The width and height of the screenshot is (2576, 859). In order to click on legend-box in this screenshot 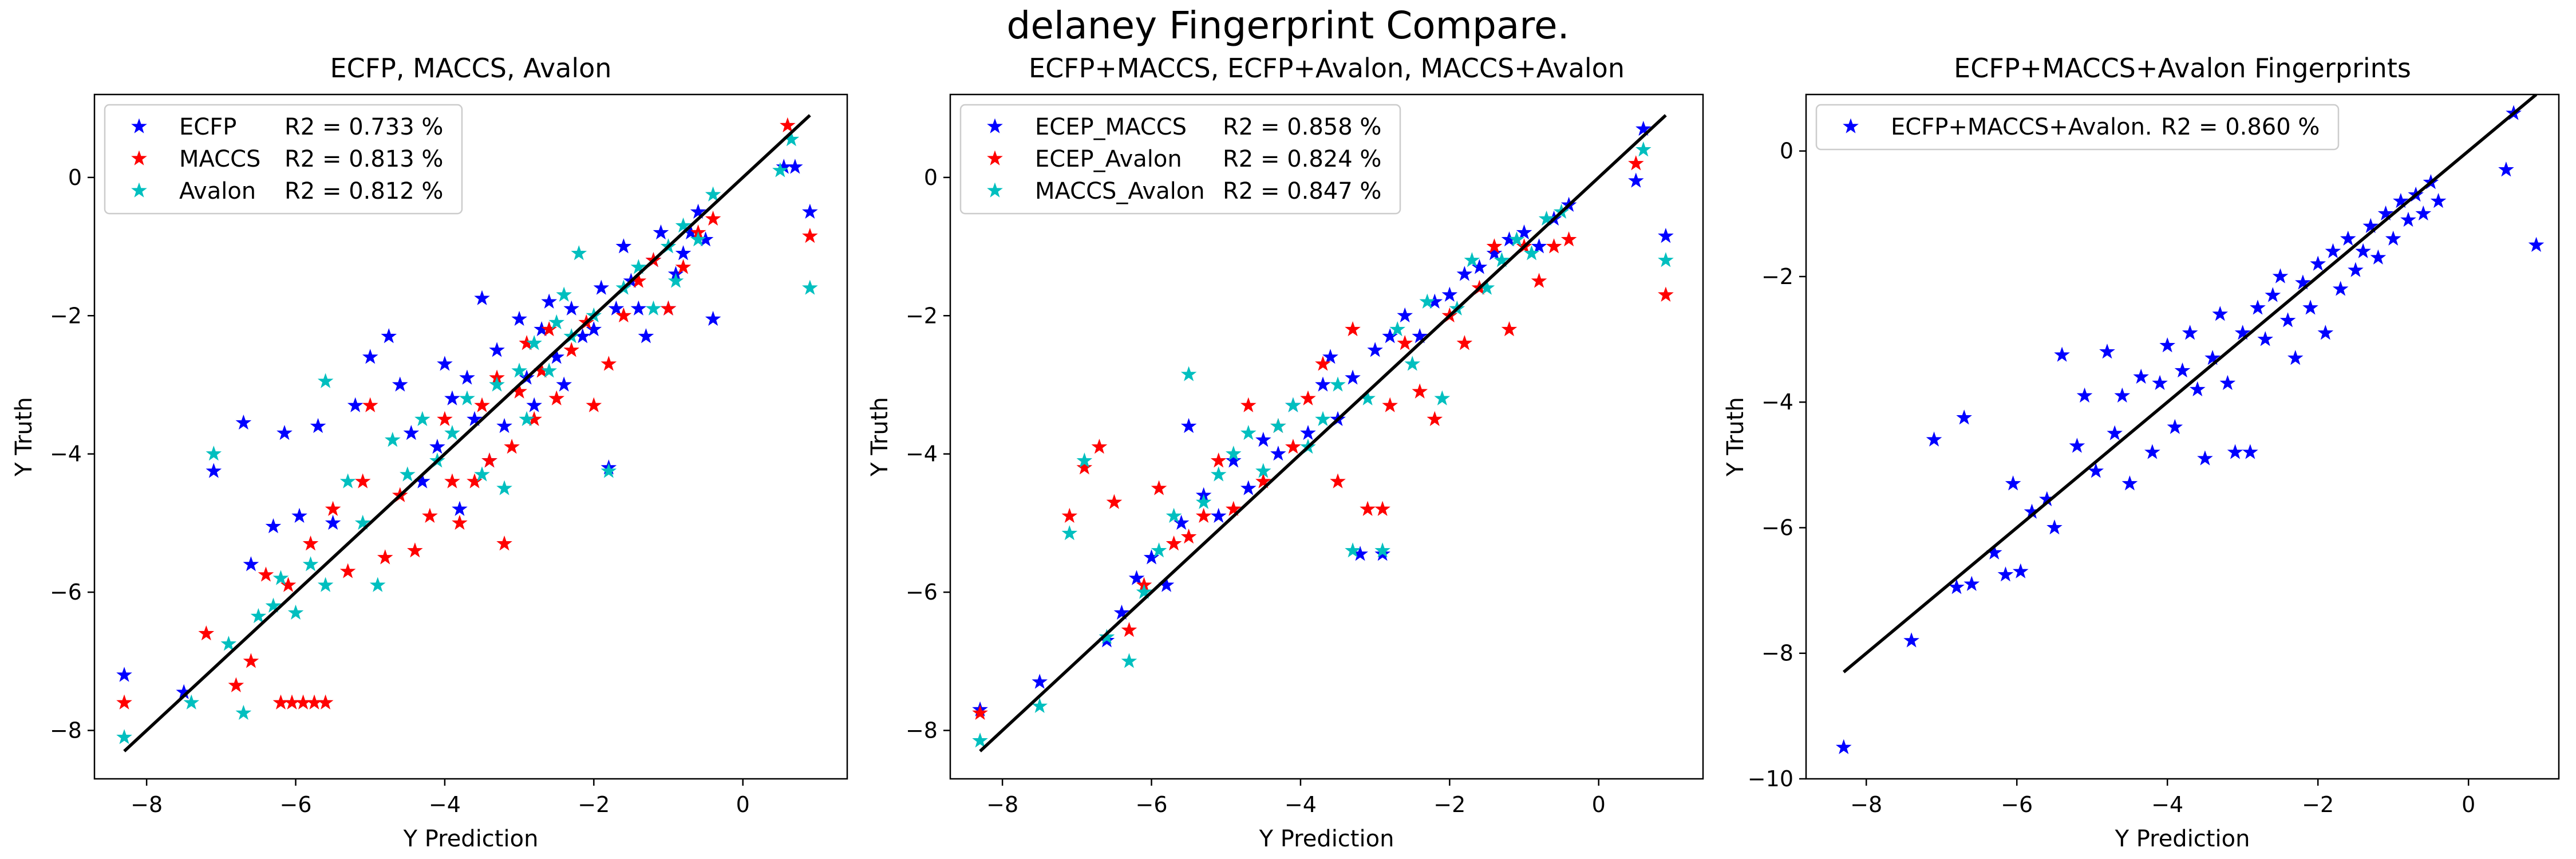, I will do `click(1180, 159)`.